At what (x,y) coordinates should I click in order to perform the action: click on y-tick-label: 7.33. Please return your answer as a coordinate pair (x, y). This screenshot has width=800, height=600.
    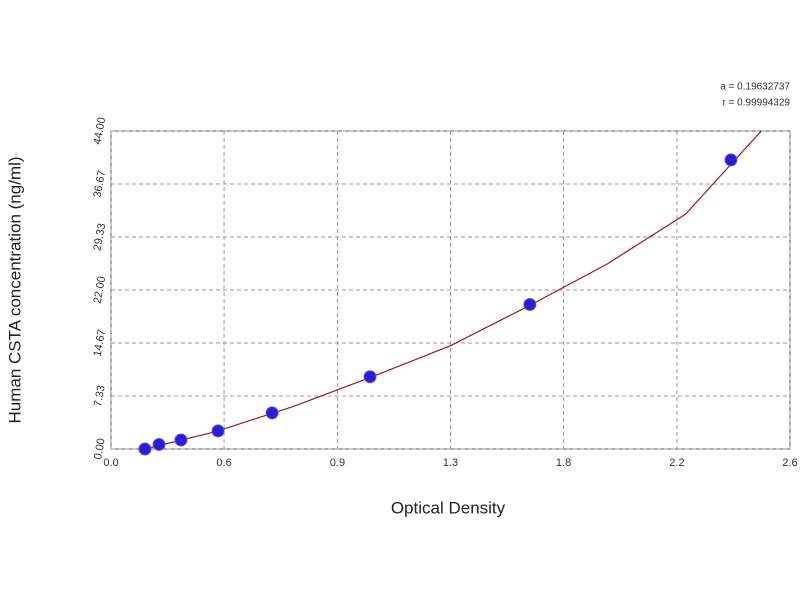
    Looking at the image, I should click on (100, 395).